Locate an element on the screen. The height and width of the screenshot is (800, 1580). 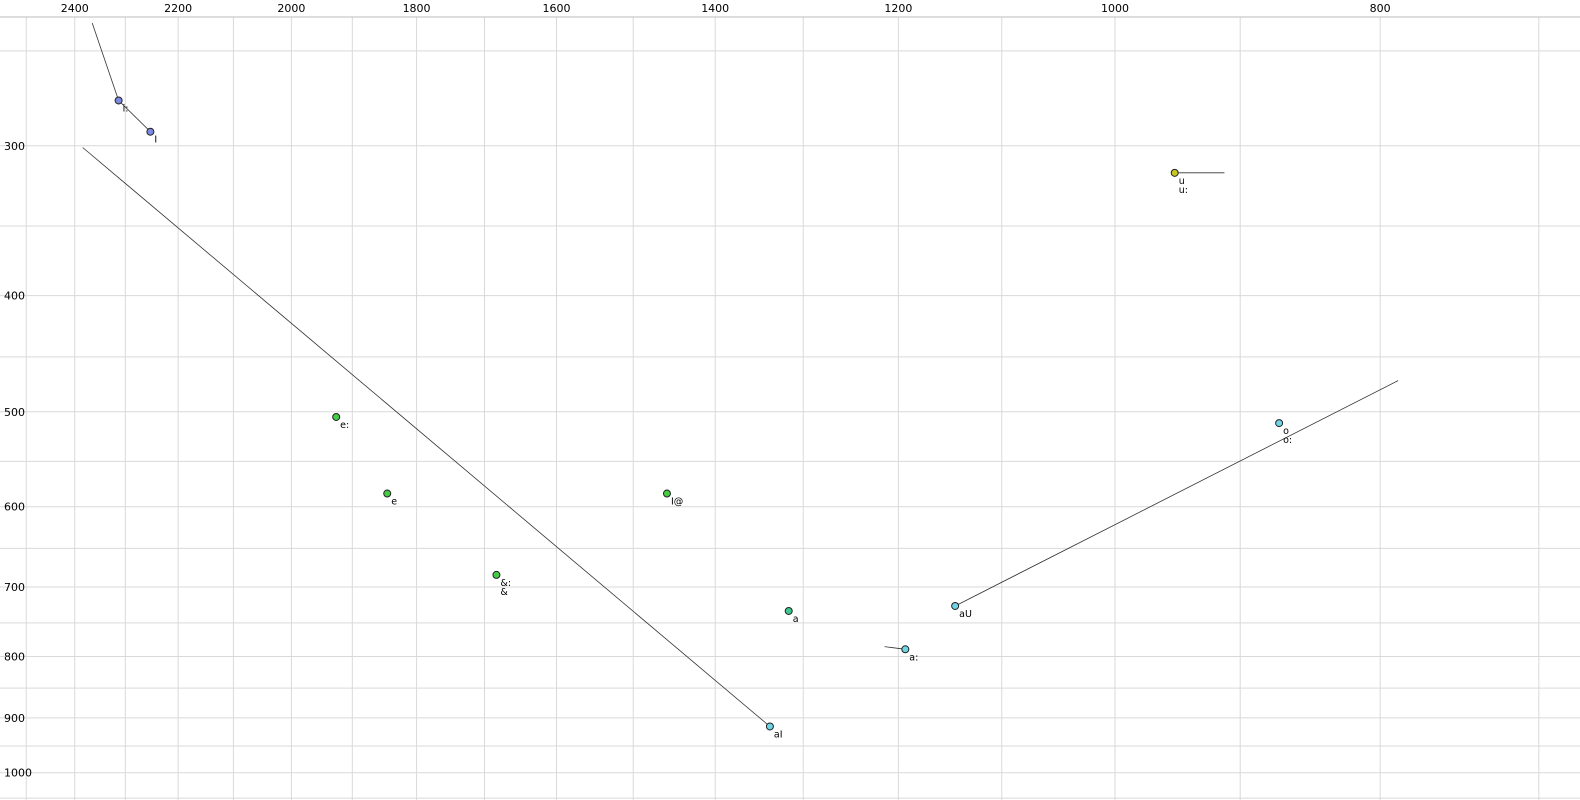
y-tick-label: 700 is located at coordinates (14, 587).